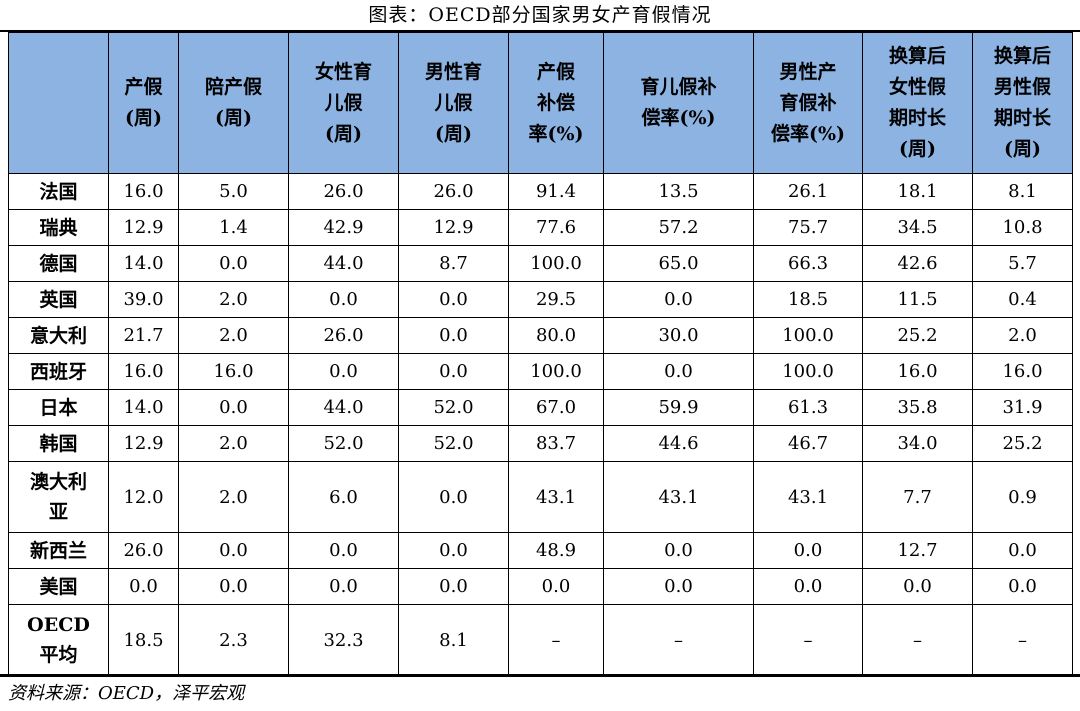  I want to click on table-cell: 42.9, so click(343, 227).